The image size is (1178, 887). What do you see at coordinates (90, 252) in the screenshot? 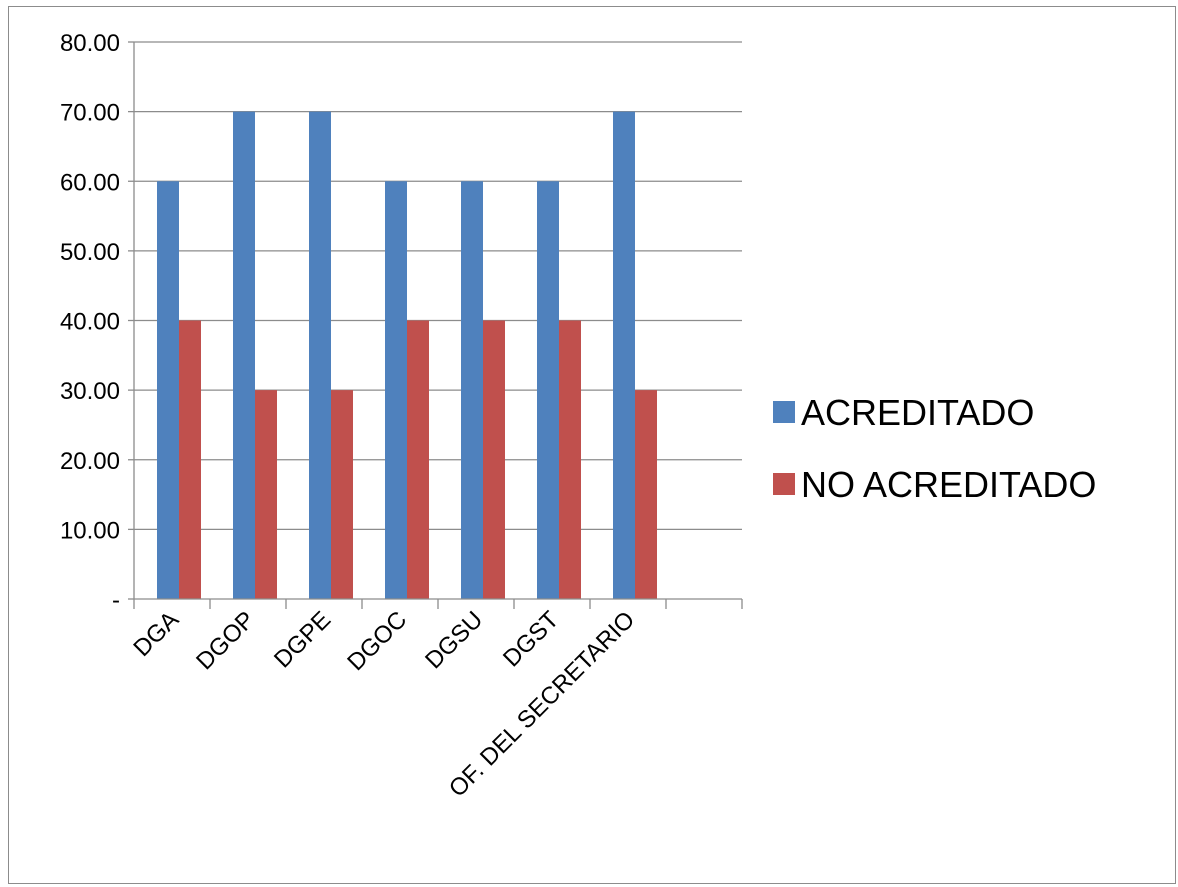
I see `y-tick-label: 50.00` at bounding box center [90, 252].